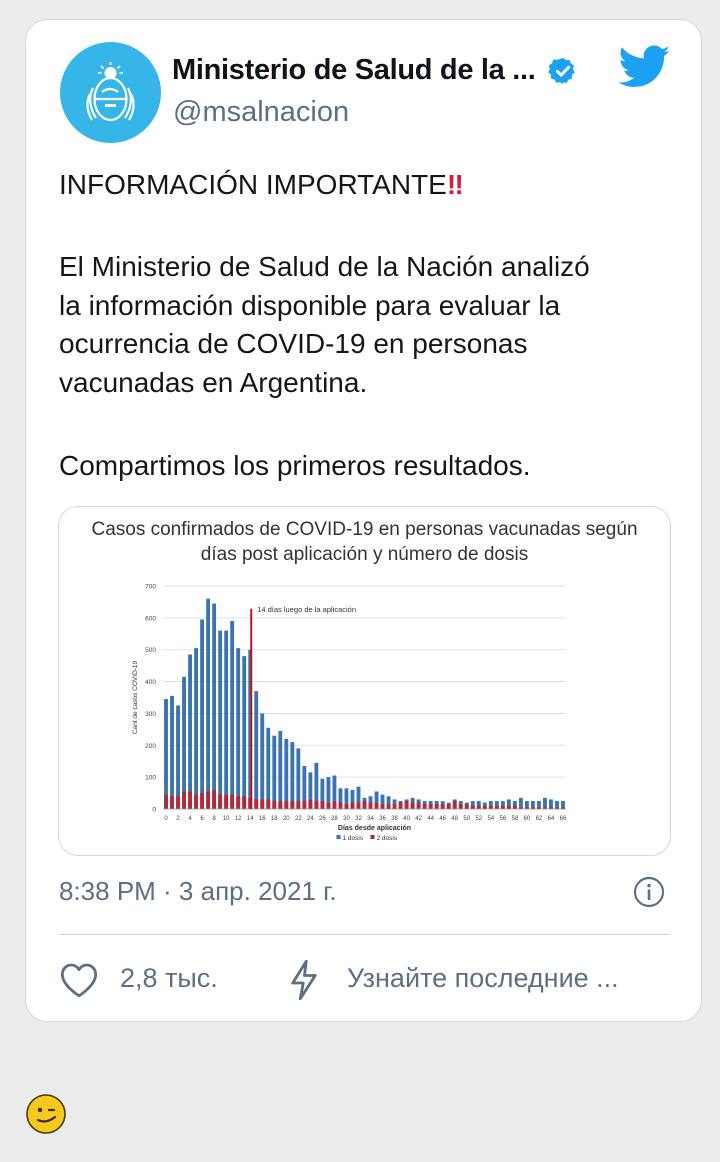  What do you see at coordinates (198, 891) in the screenshot?
I see `tweet-timestamp: 8:38 PM · 3 апр. 2021 г.` at bounding box center [198, 891].